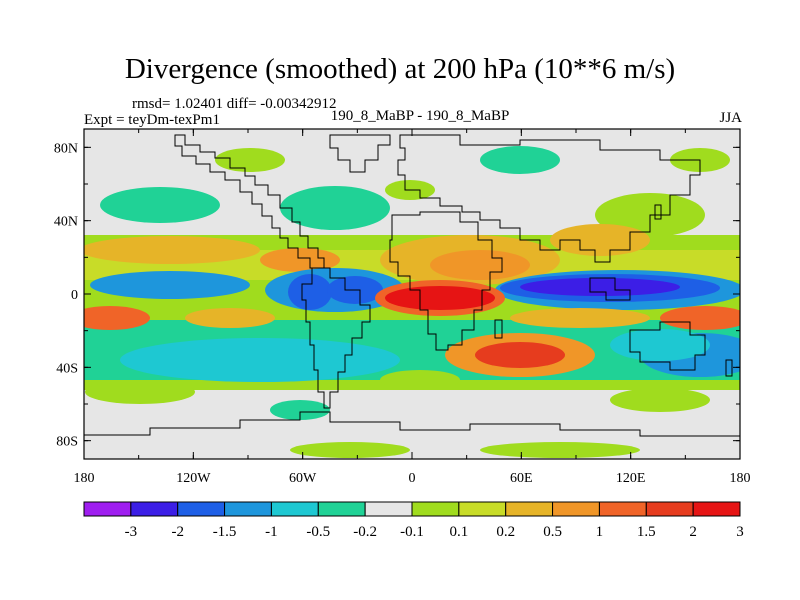 Image resolution: width=800 pixels, height=600 pixels. I want to click on colorbar-label: -0.1, so click(412, 532).